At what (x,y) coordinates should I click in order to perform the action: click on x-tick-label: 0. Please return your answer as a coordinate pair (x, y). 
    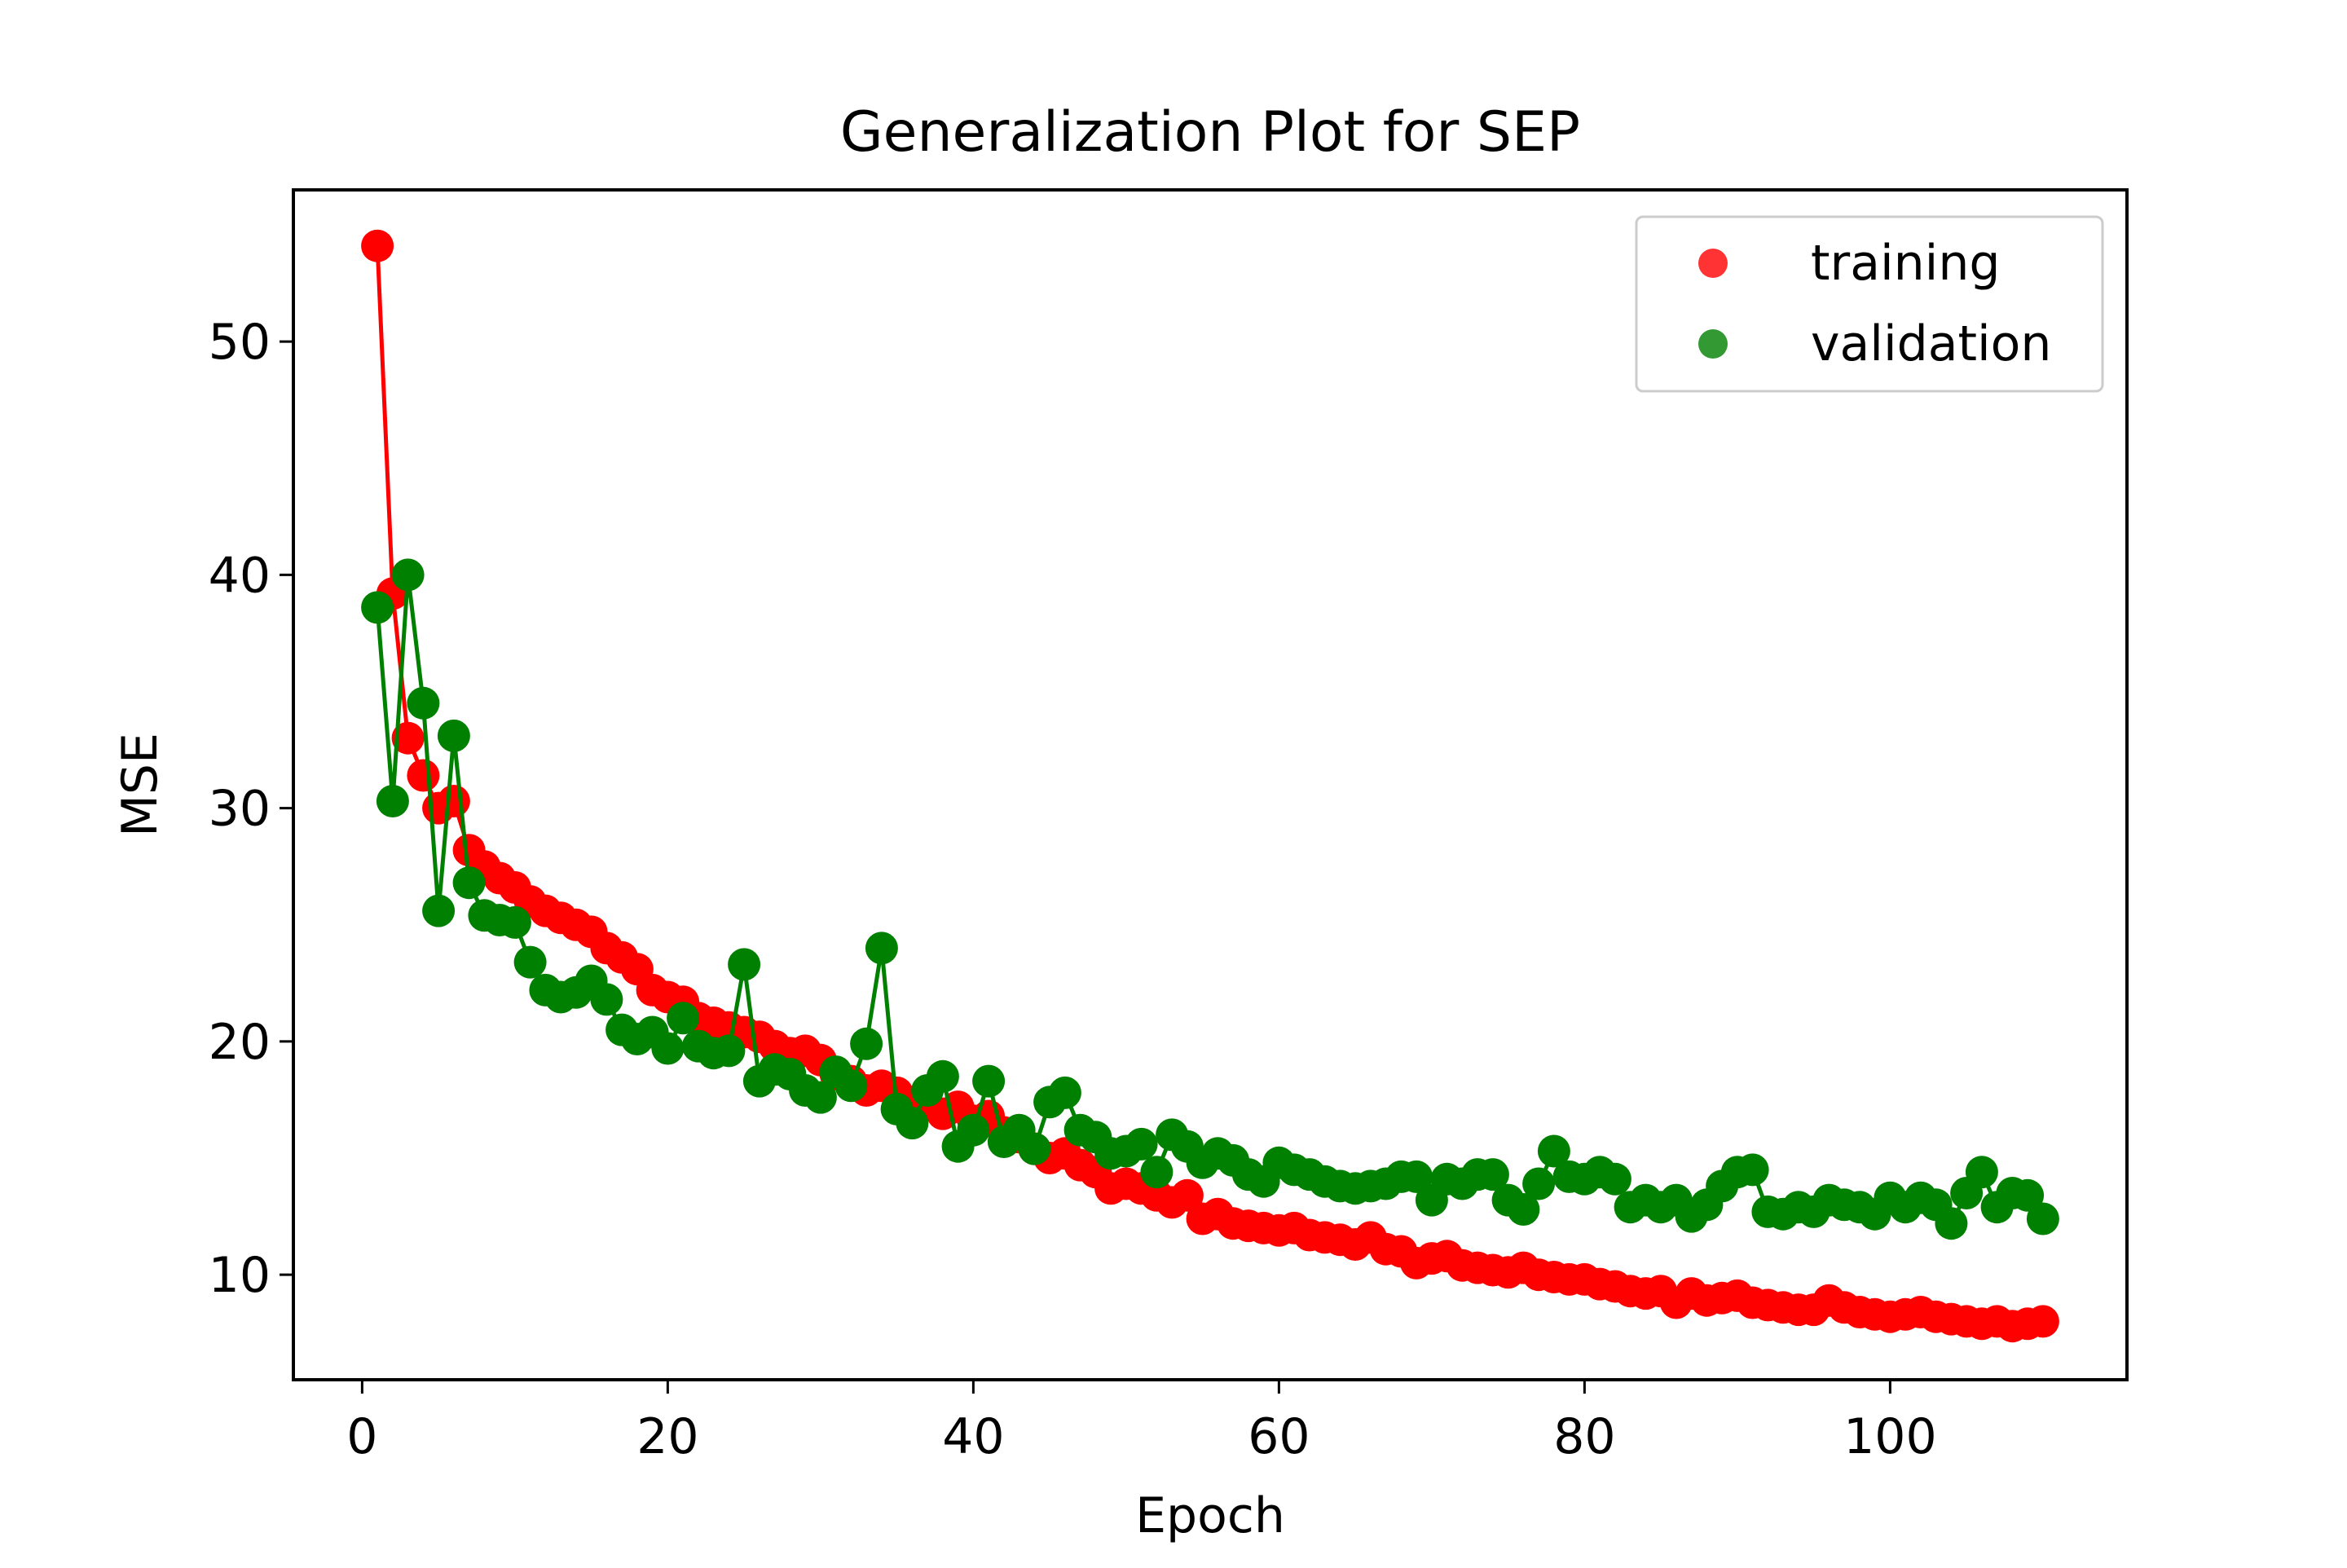
    Looking at the image, I should click on (362, 1436).